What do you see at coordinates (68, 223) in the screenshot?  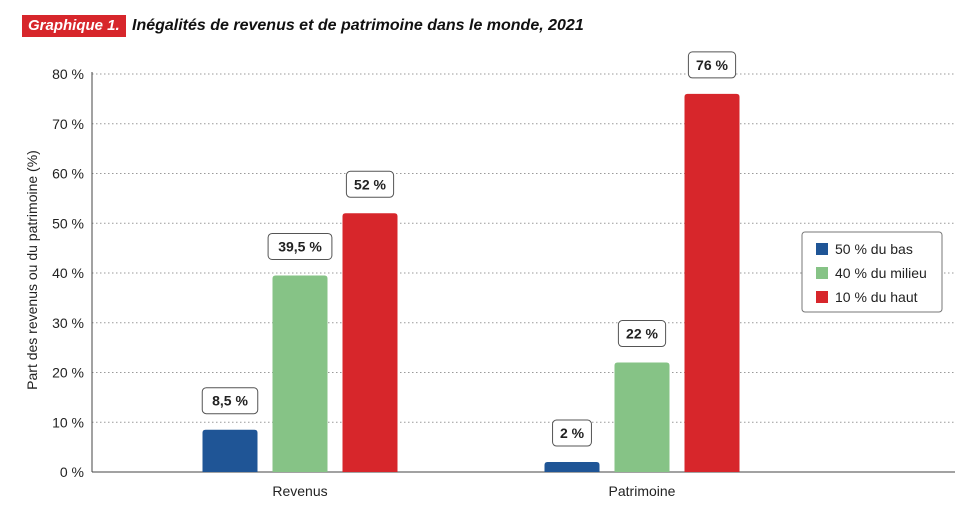 I see `y-tick-label: 50 %` at bounding box center [68, 223].